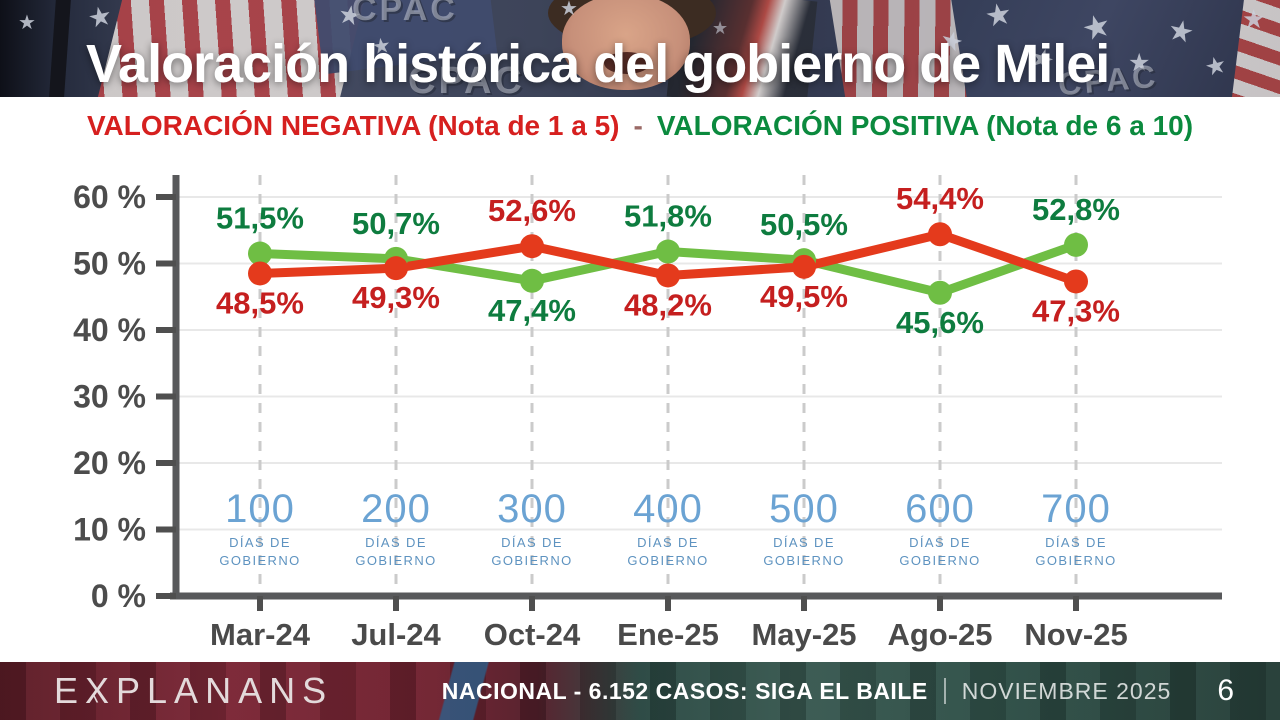  Describe the element at coordinates (396, 297) in the screenshot. I see `data-label: 49,3%` at that location.